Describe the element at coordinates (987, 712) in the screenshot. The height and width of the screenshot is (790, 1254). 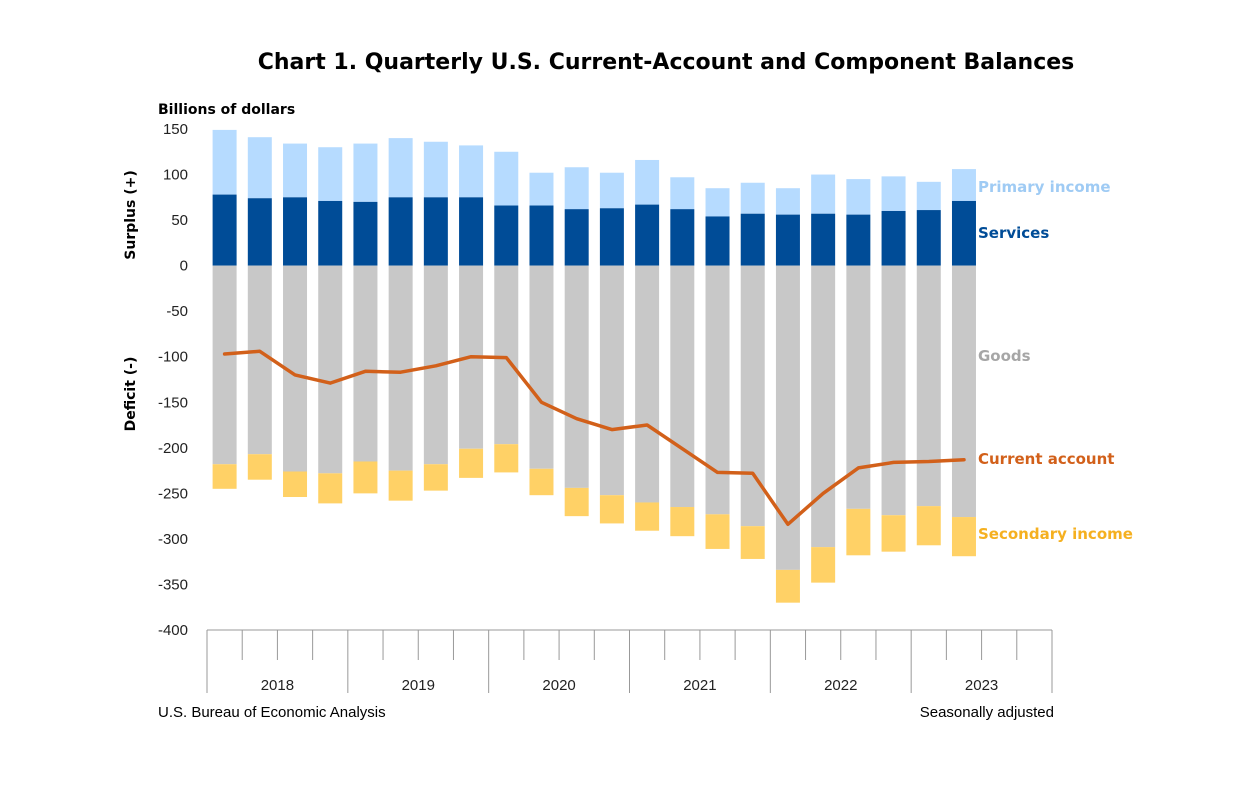
I see `seasonal-note: Seasonally adjusted` at that location.